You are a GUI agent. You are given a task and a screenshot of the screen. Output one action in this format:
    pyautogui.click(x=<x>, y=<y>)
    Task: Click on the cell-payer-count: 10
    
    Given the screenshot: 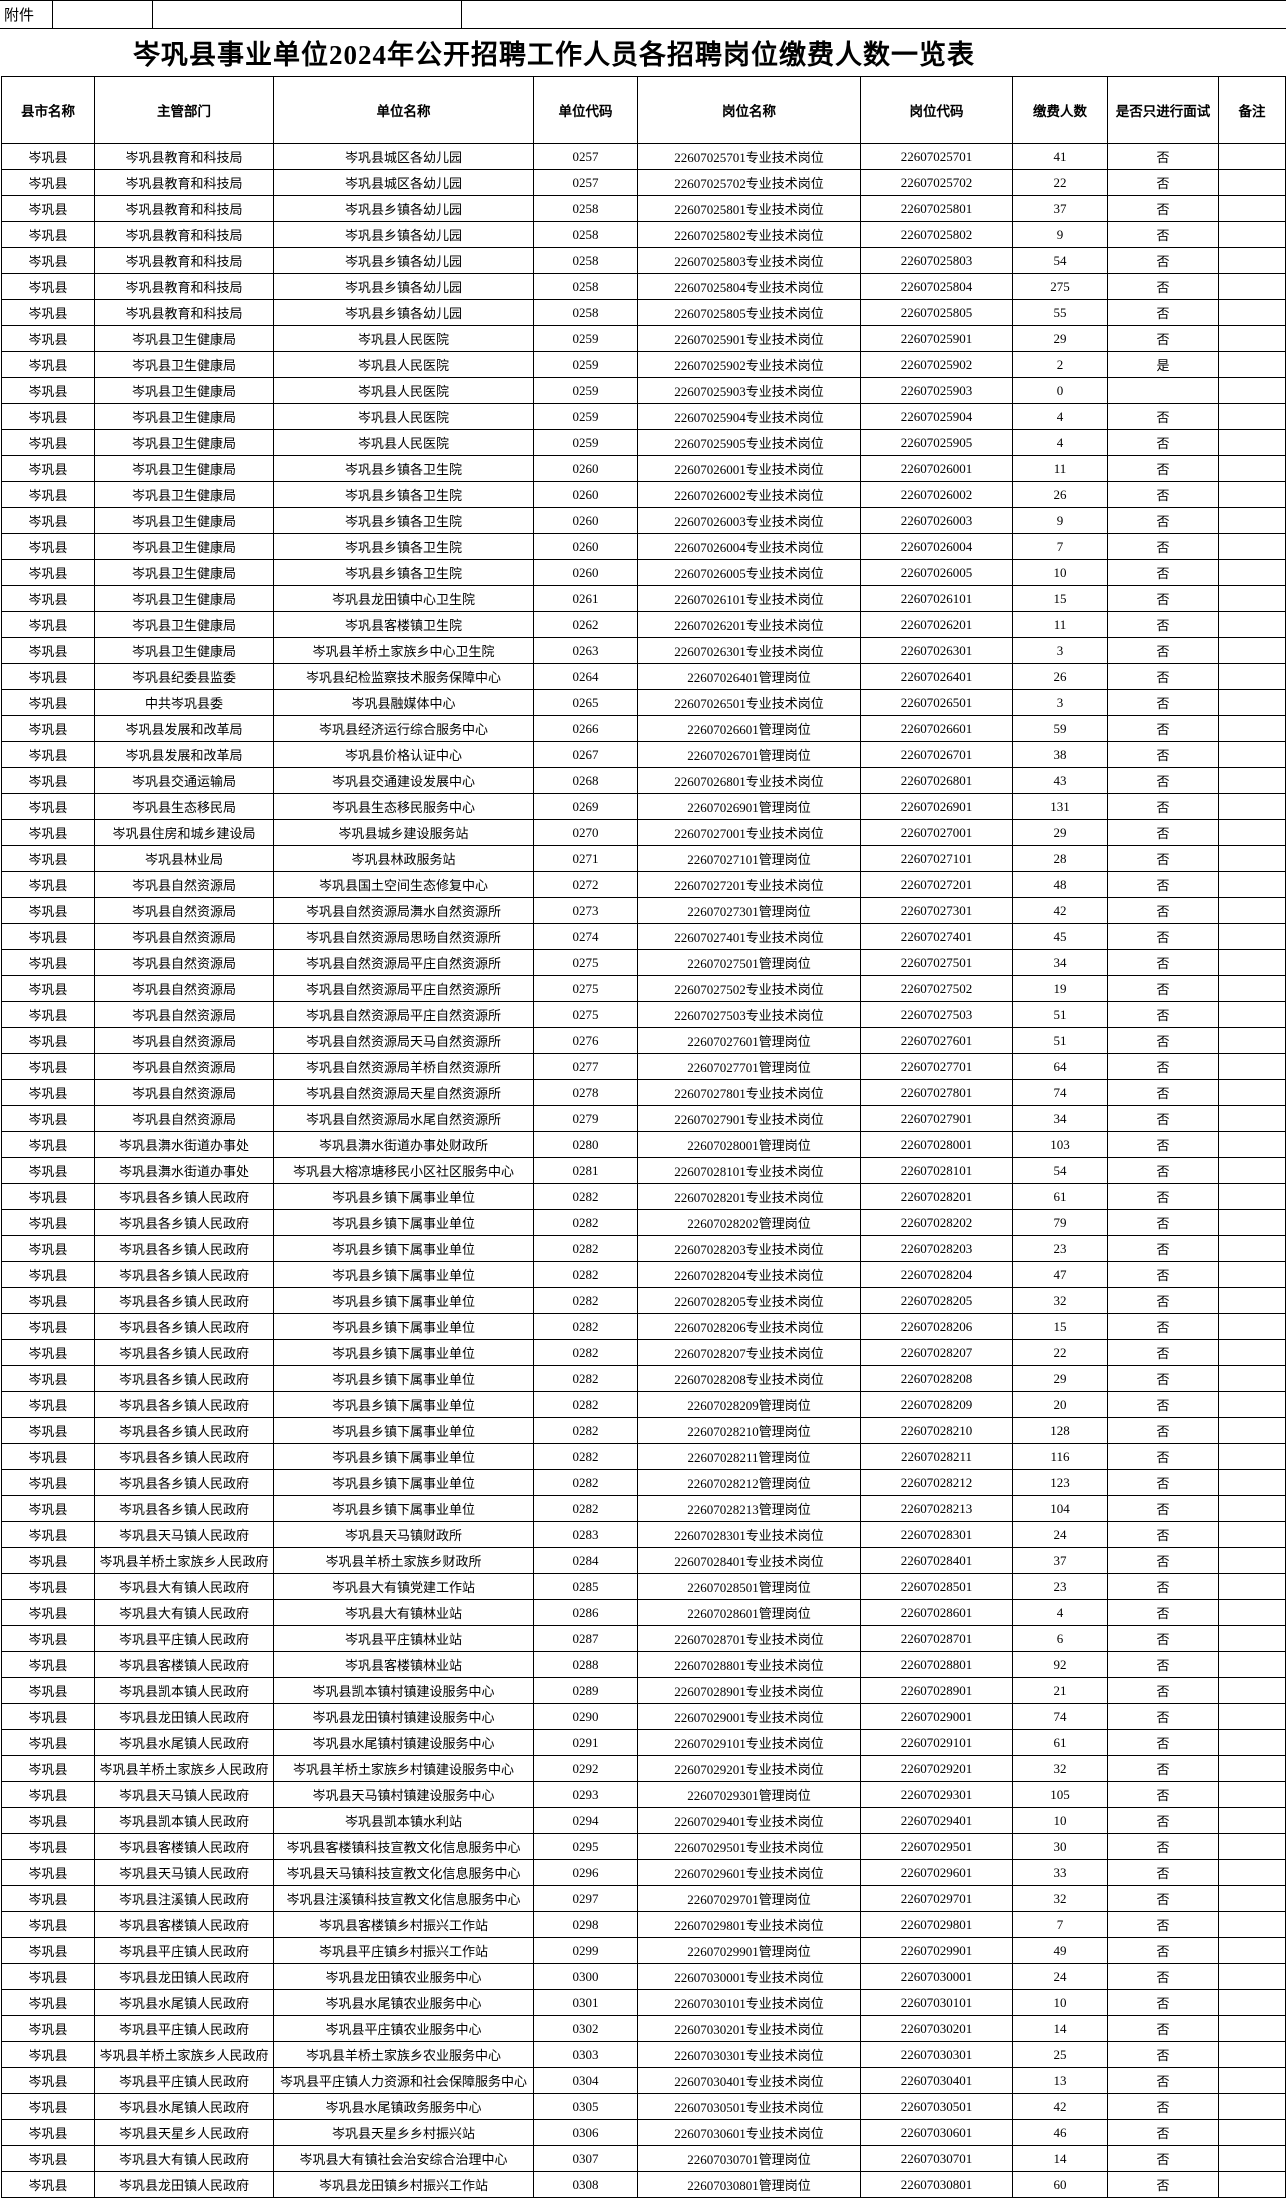 What is the action you would take?
    pyautogui.click(x=1060, y=2002)
    